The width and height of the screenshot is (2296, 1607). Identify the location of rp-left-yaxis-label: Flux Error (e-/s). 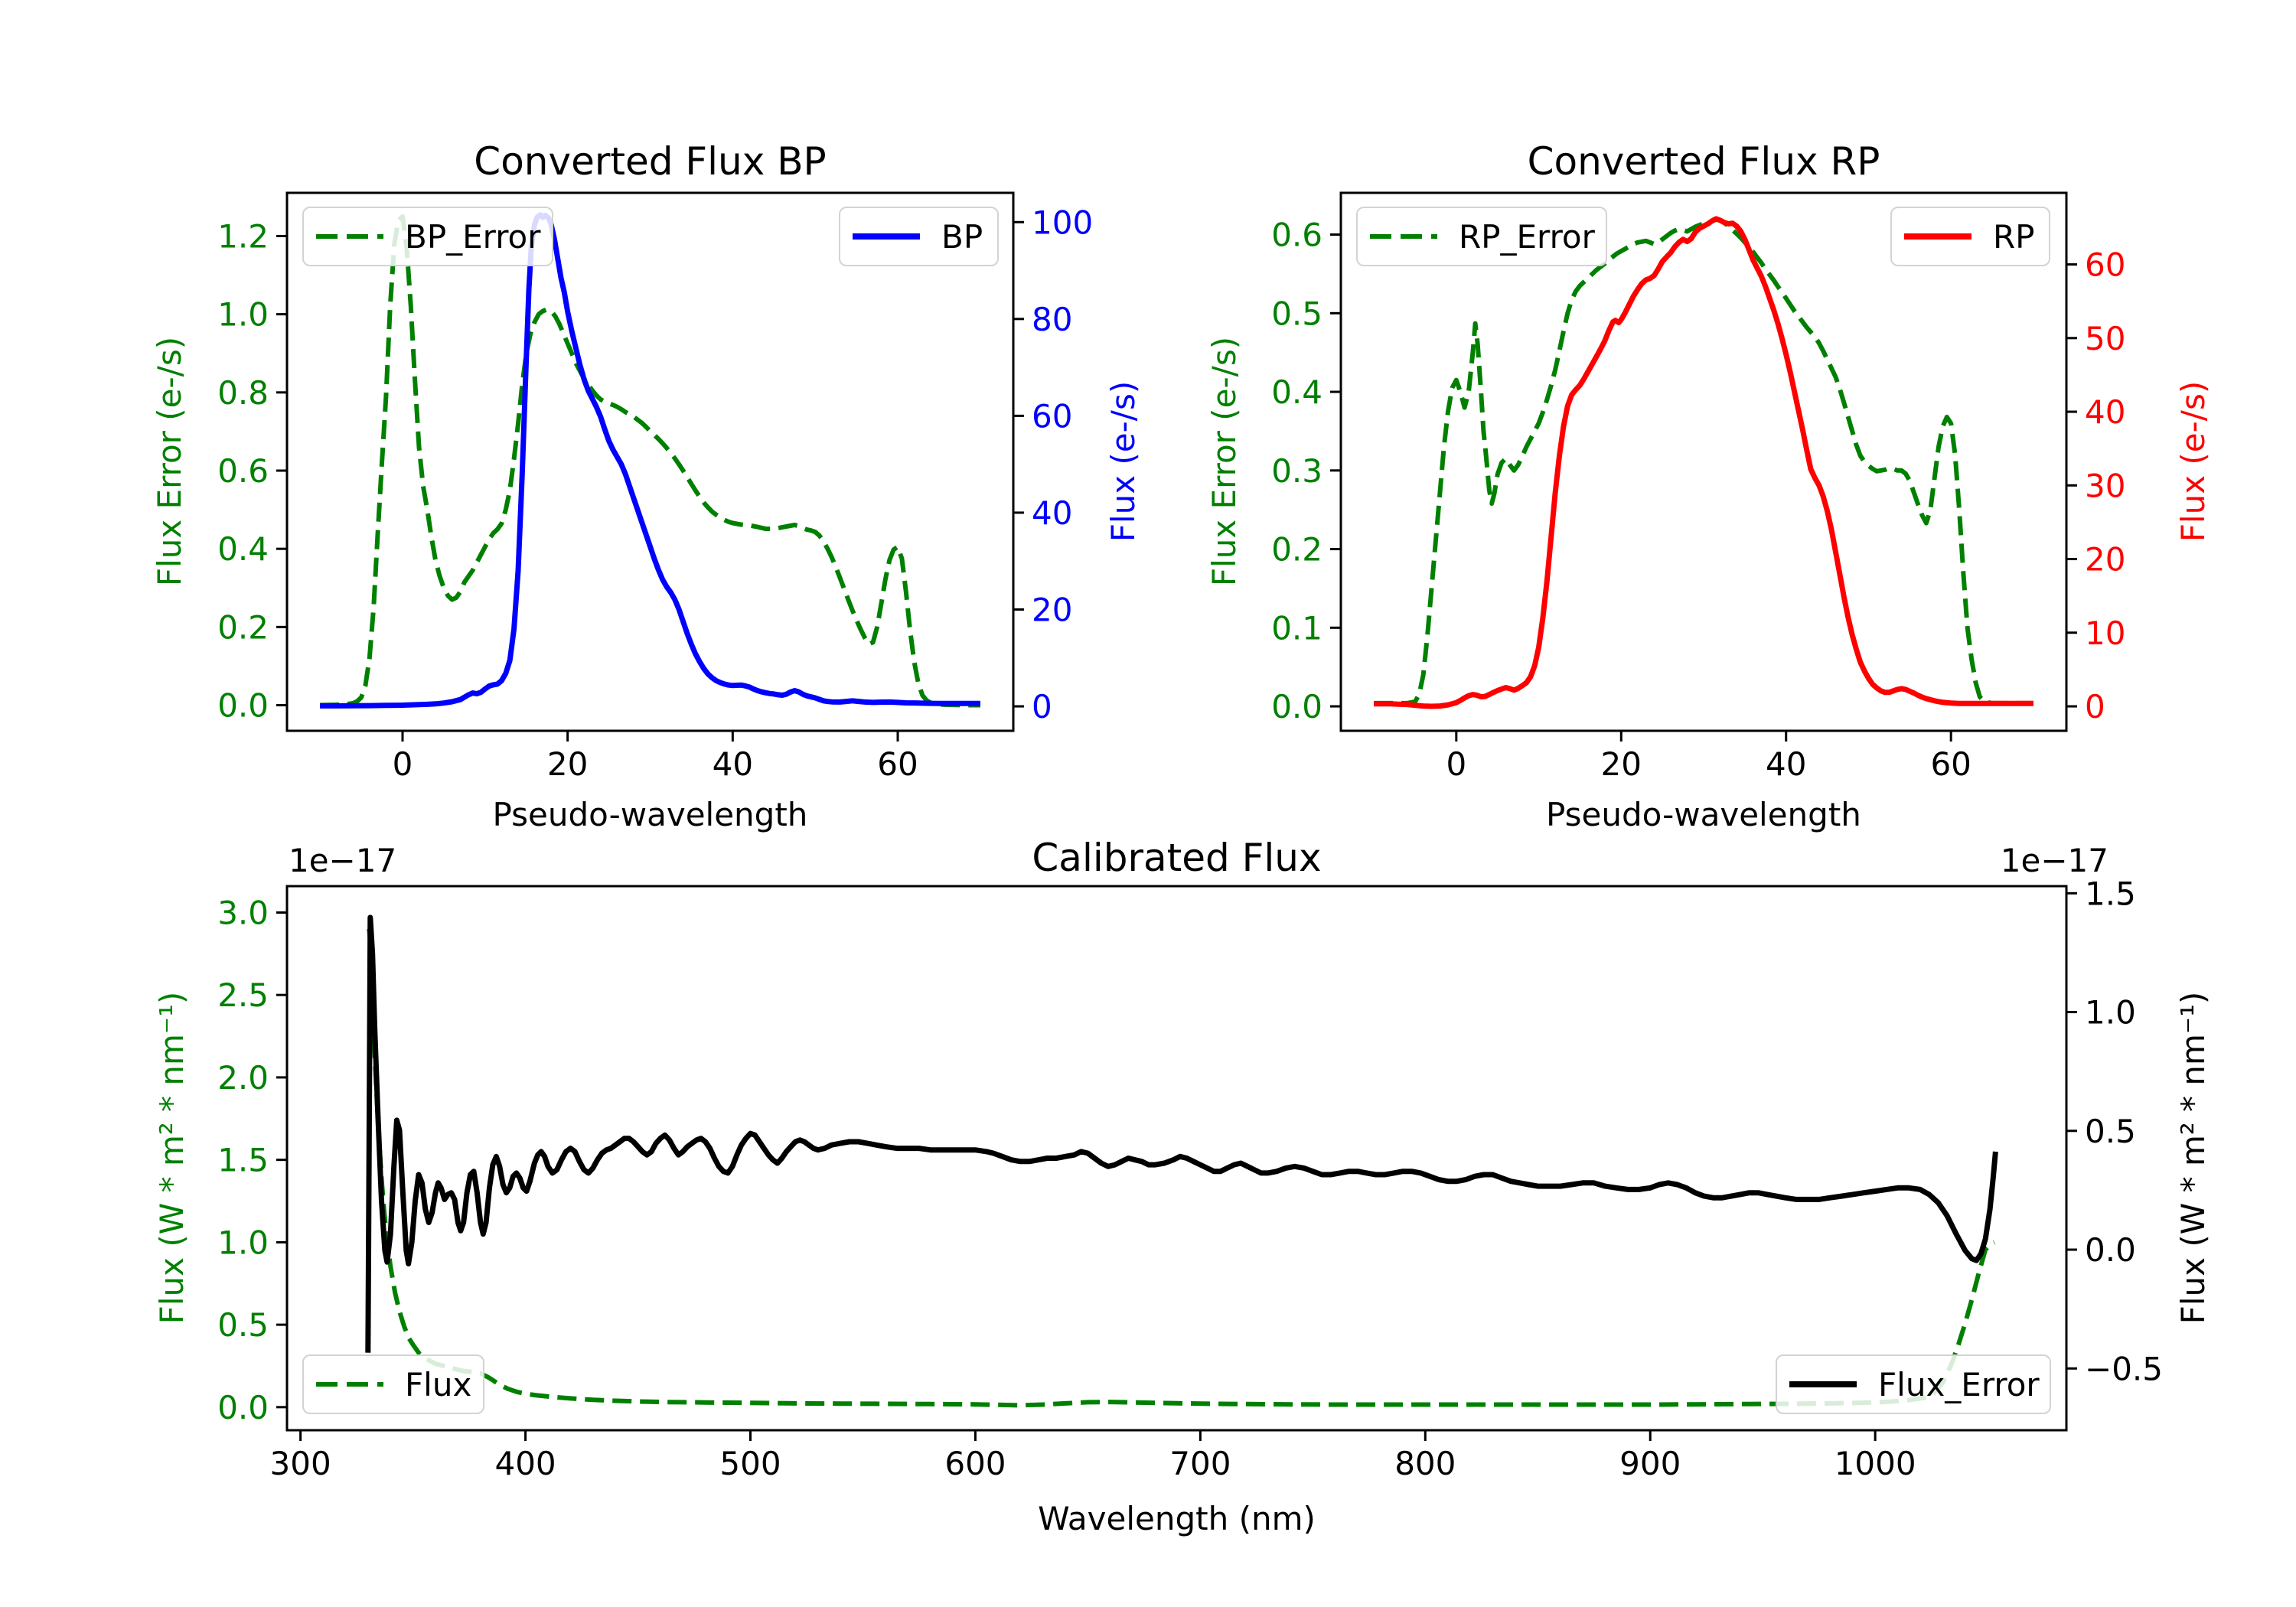
(1224, 461).